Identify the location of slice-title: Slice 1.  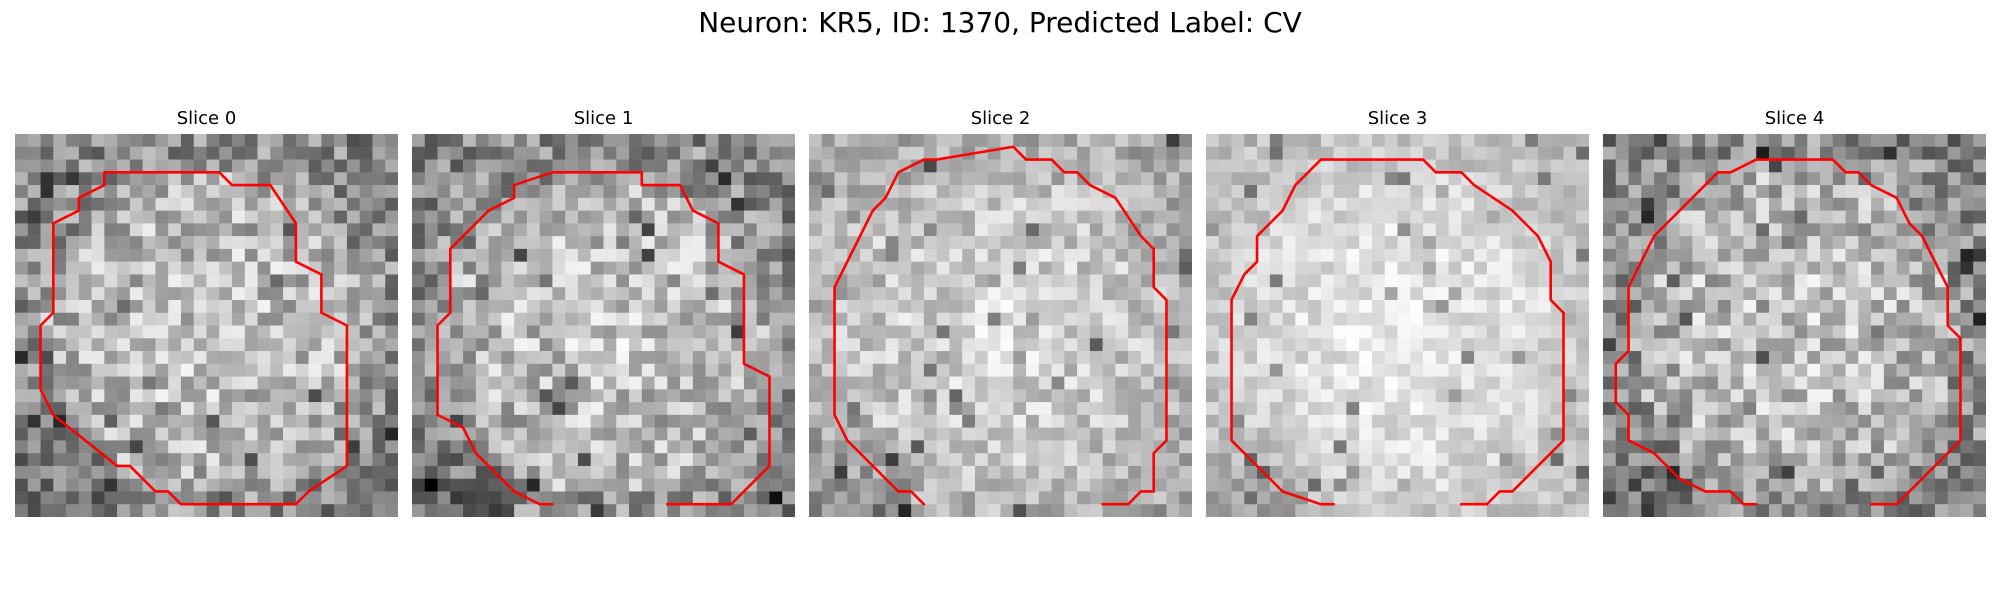
(603, 118).